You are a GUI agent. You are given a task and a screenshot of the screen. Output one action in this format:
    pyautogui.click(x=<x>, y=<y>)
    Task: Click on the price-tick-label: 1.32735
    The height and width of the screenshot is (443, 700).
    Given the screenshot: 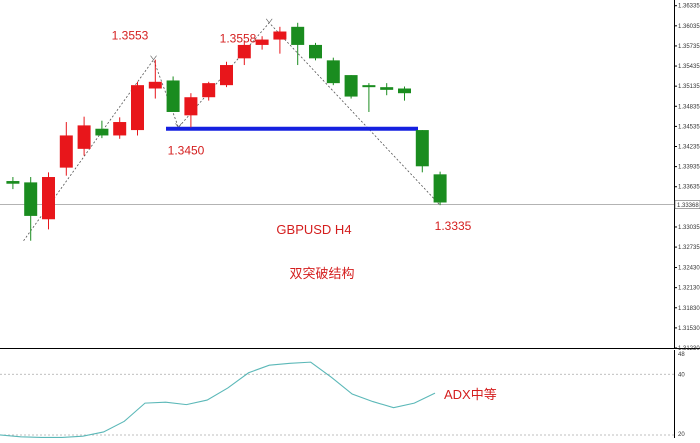 What is the action you would take?
    pyautogui.click(x=689, y=248)
    